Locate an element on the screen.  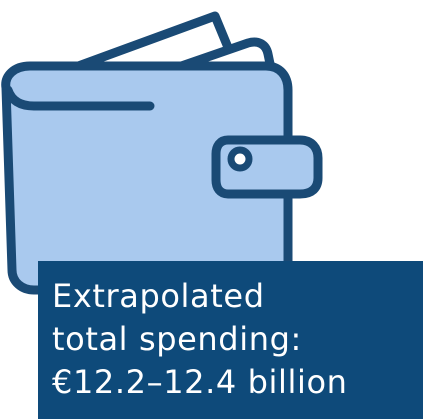
info-line-1: Extrapolated is located at coordinates (158, 296).